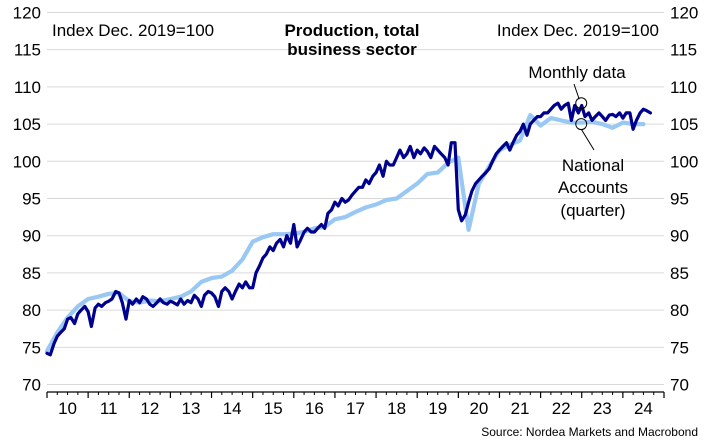 This screenshot has width=710, height=448. I want to click on x-tick-label: 13, so click(191, 408).